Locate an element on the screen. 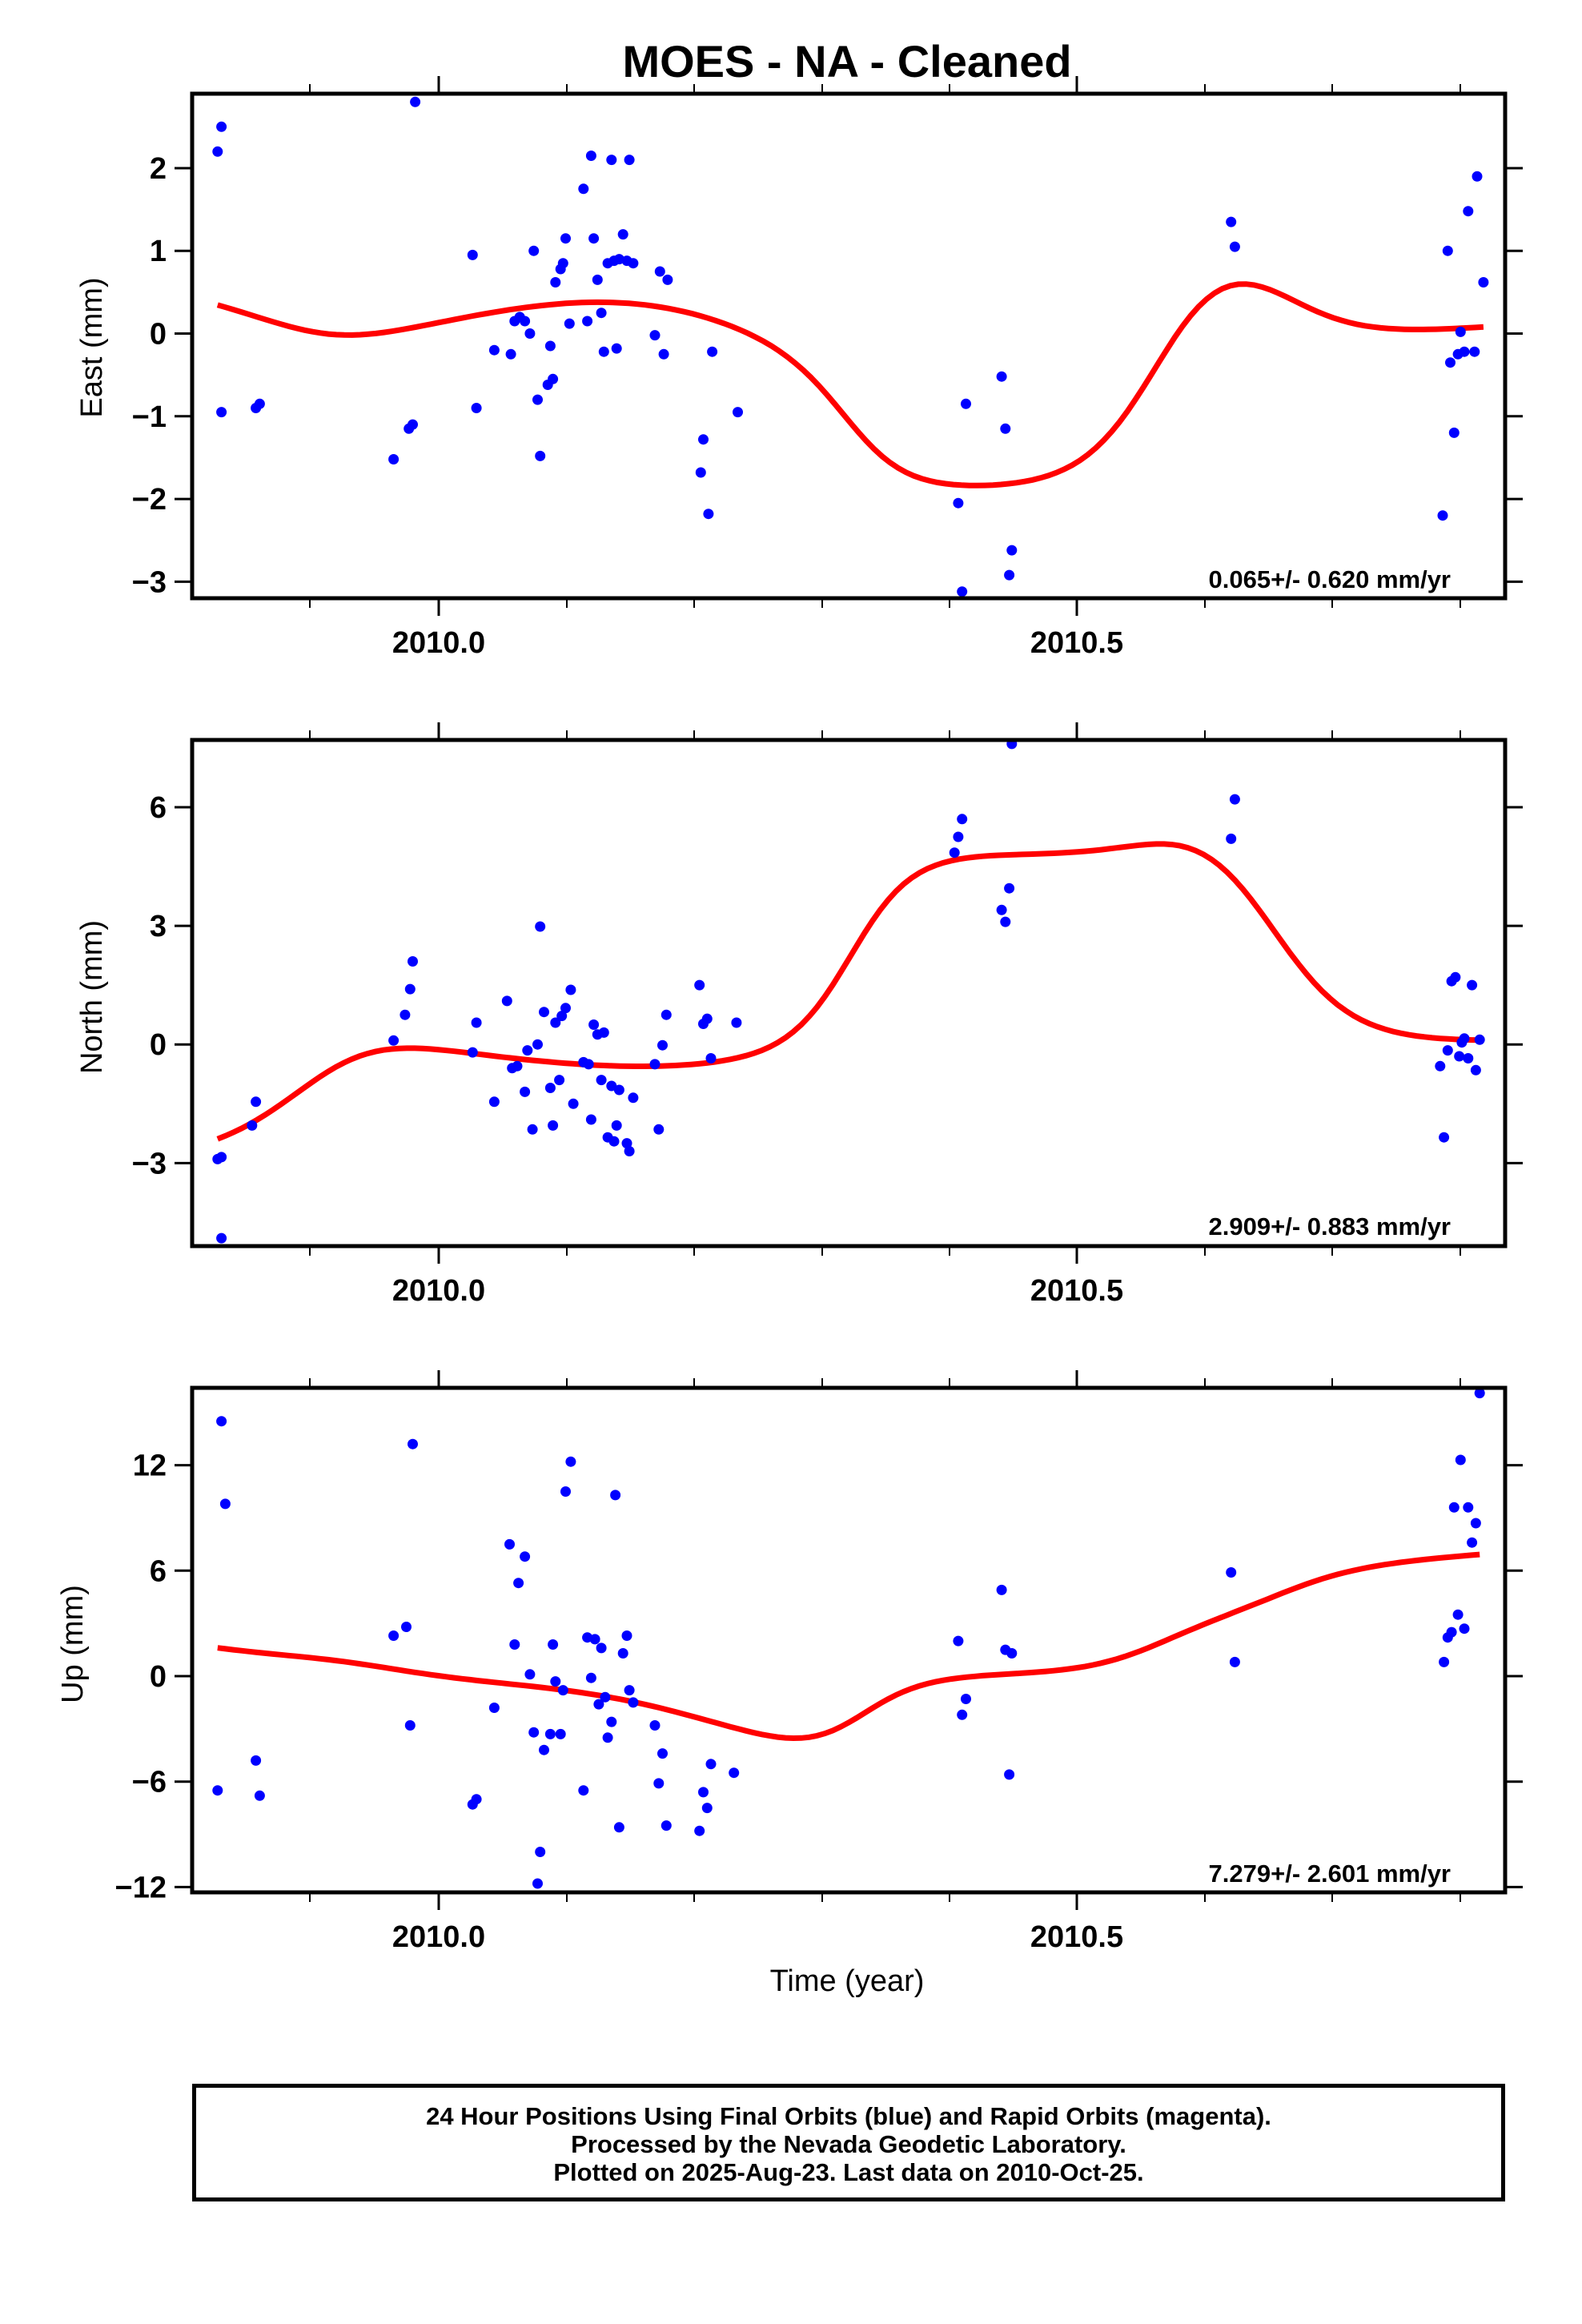 Image resolution: width=1582 pixels, height=2324 pixels. north-y-tick-label: −3 is located at coordinates (149, 1163).